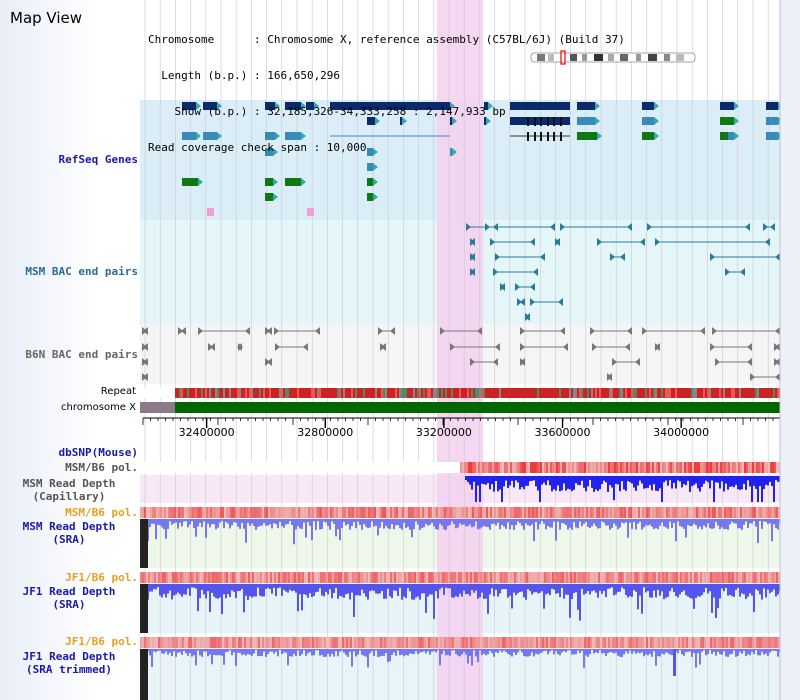 Image resolution: width=800 pixels, height=700 pixels. Describe the element at coordinates (98, 159) in the screenshot. I see `track-label-refseq: RefSeq Genes` at that location.